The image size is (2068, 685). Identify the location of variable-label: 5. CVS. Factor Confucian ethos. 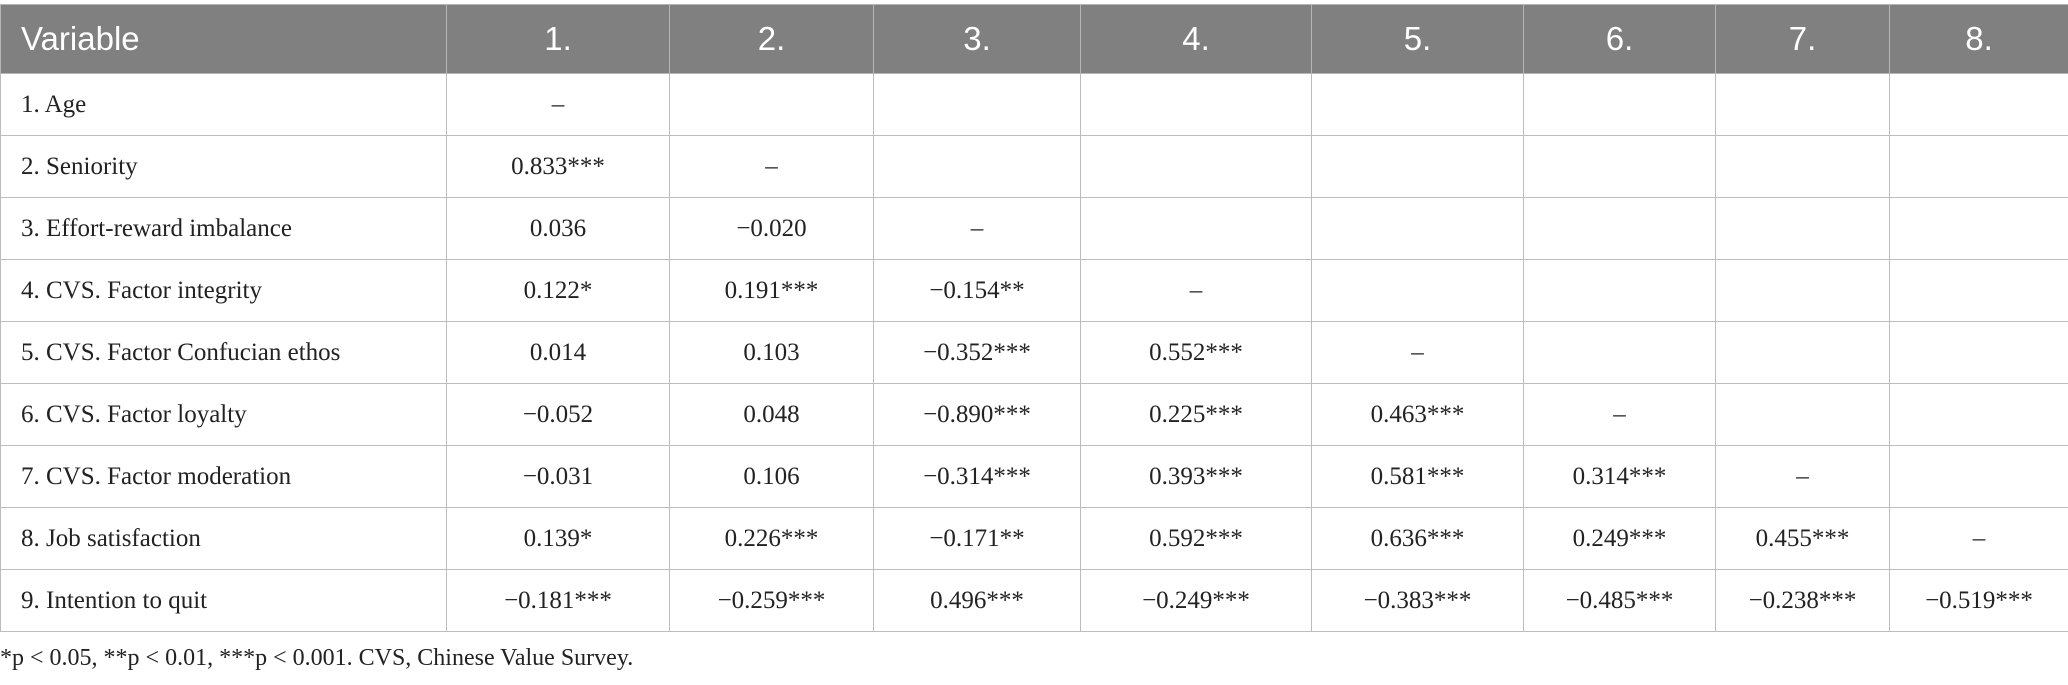
(223, 352).